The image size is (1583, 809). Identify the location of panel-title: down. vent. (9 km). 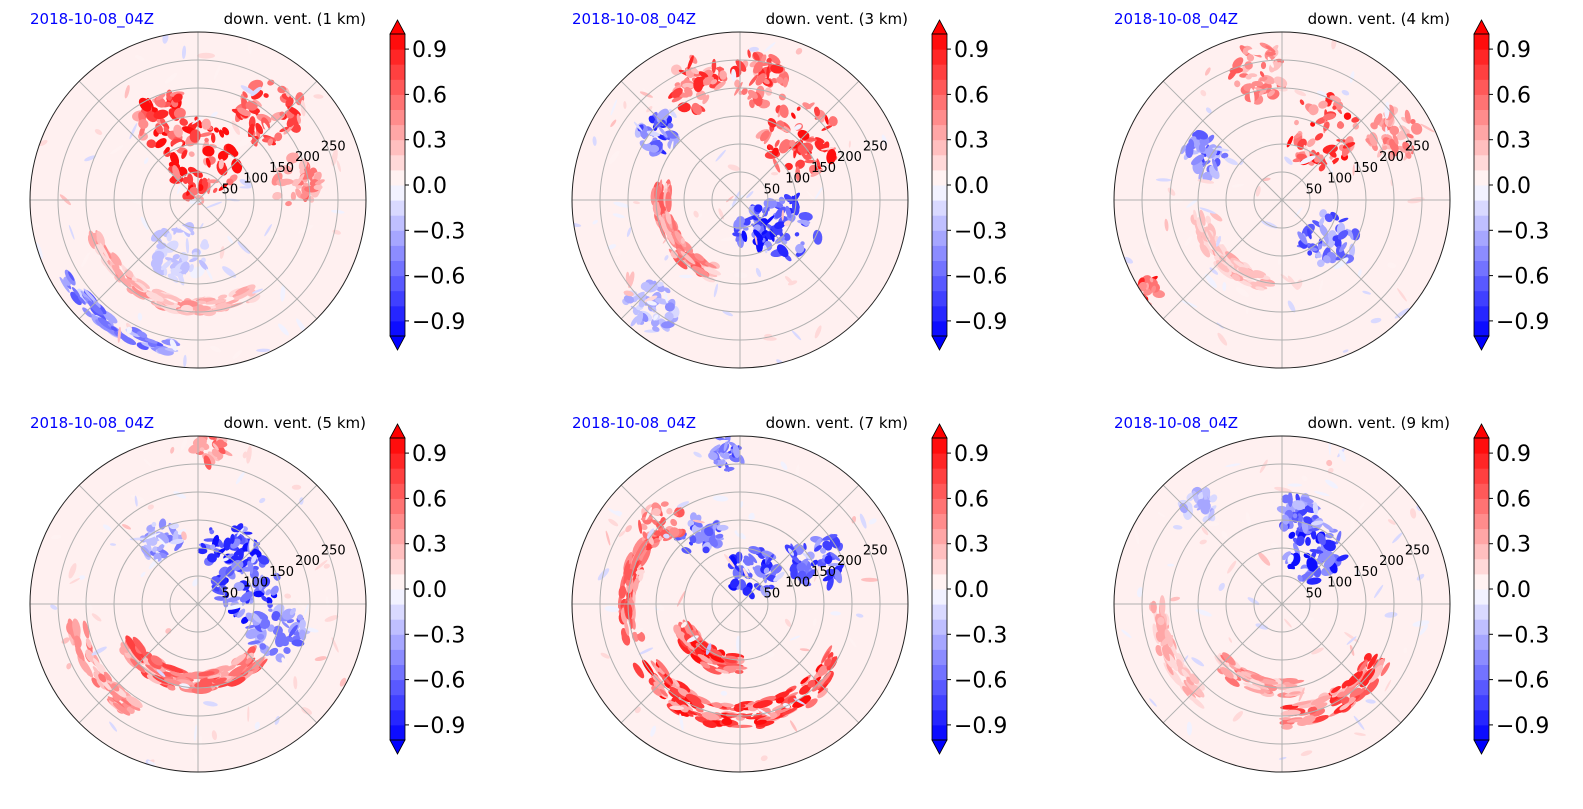
(1379, 423).